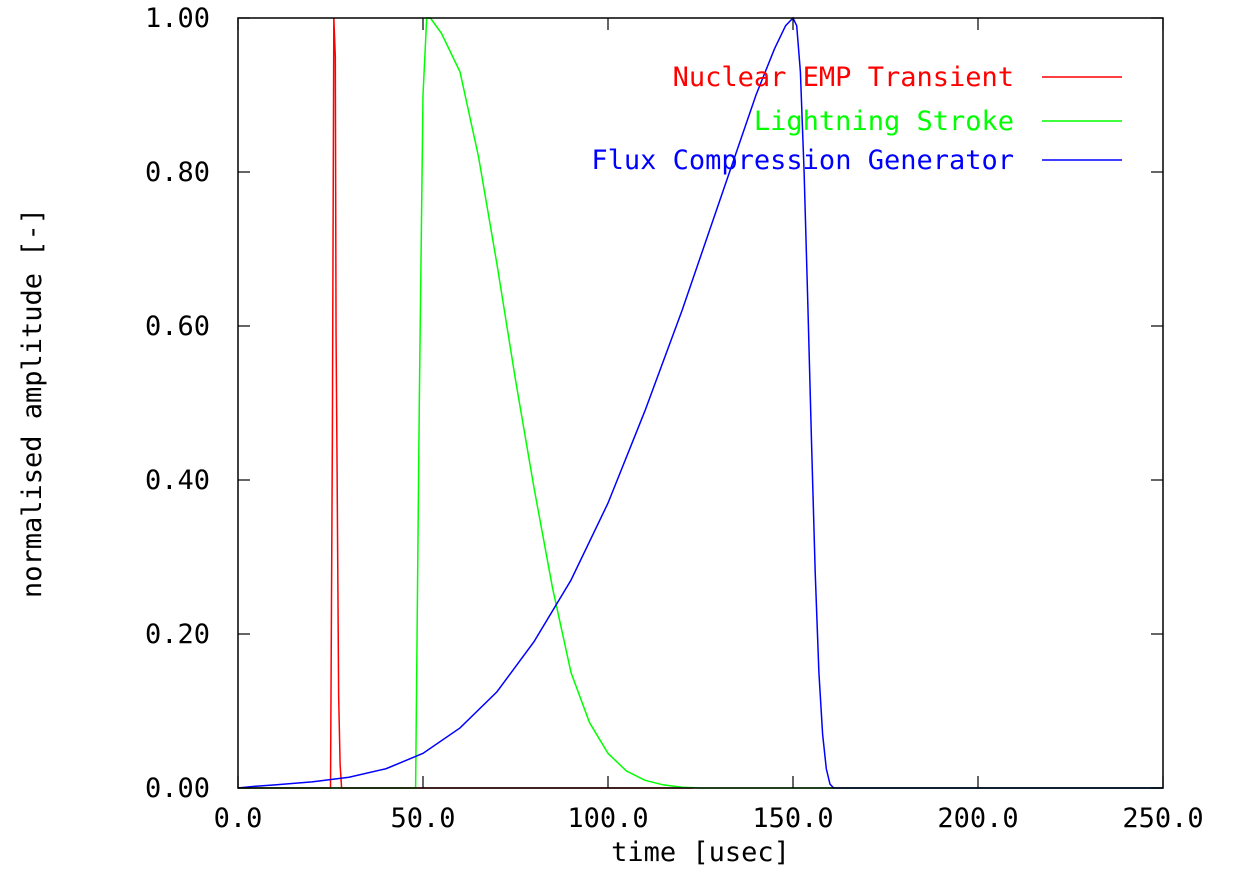 The image size is (1233, 888). Describe the element at coordinates (177, 788) in the screenshot. I see `y-tick-label: 0.00` at that location.